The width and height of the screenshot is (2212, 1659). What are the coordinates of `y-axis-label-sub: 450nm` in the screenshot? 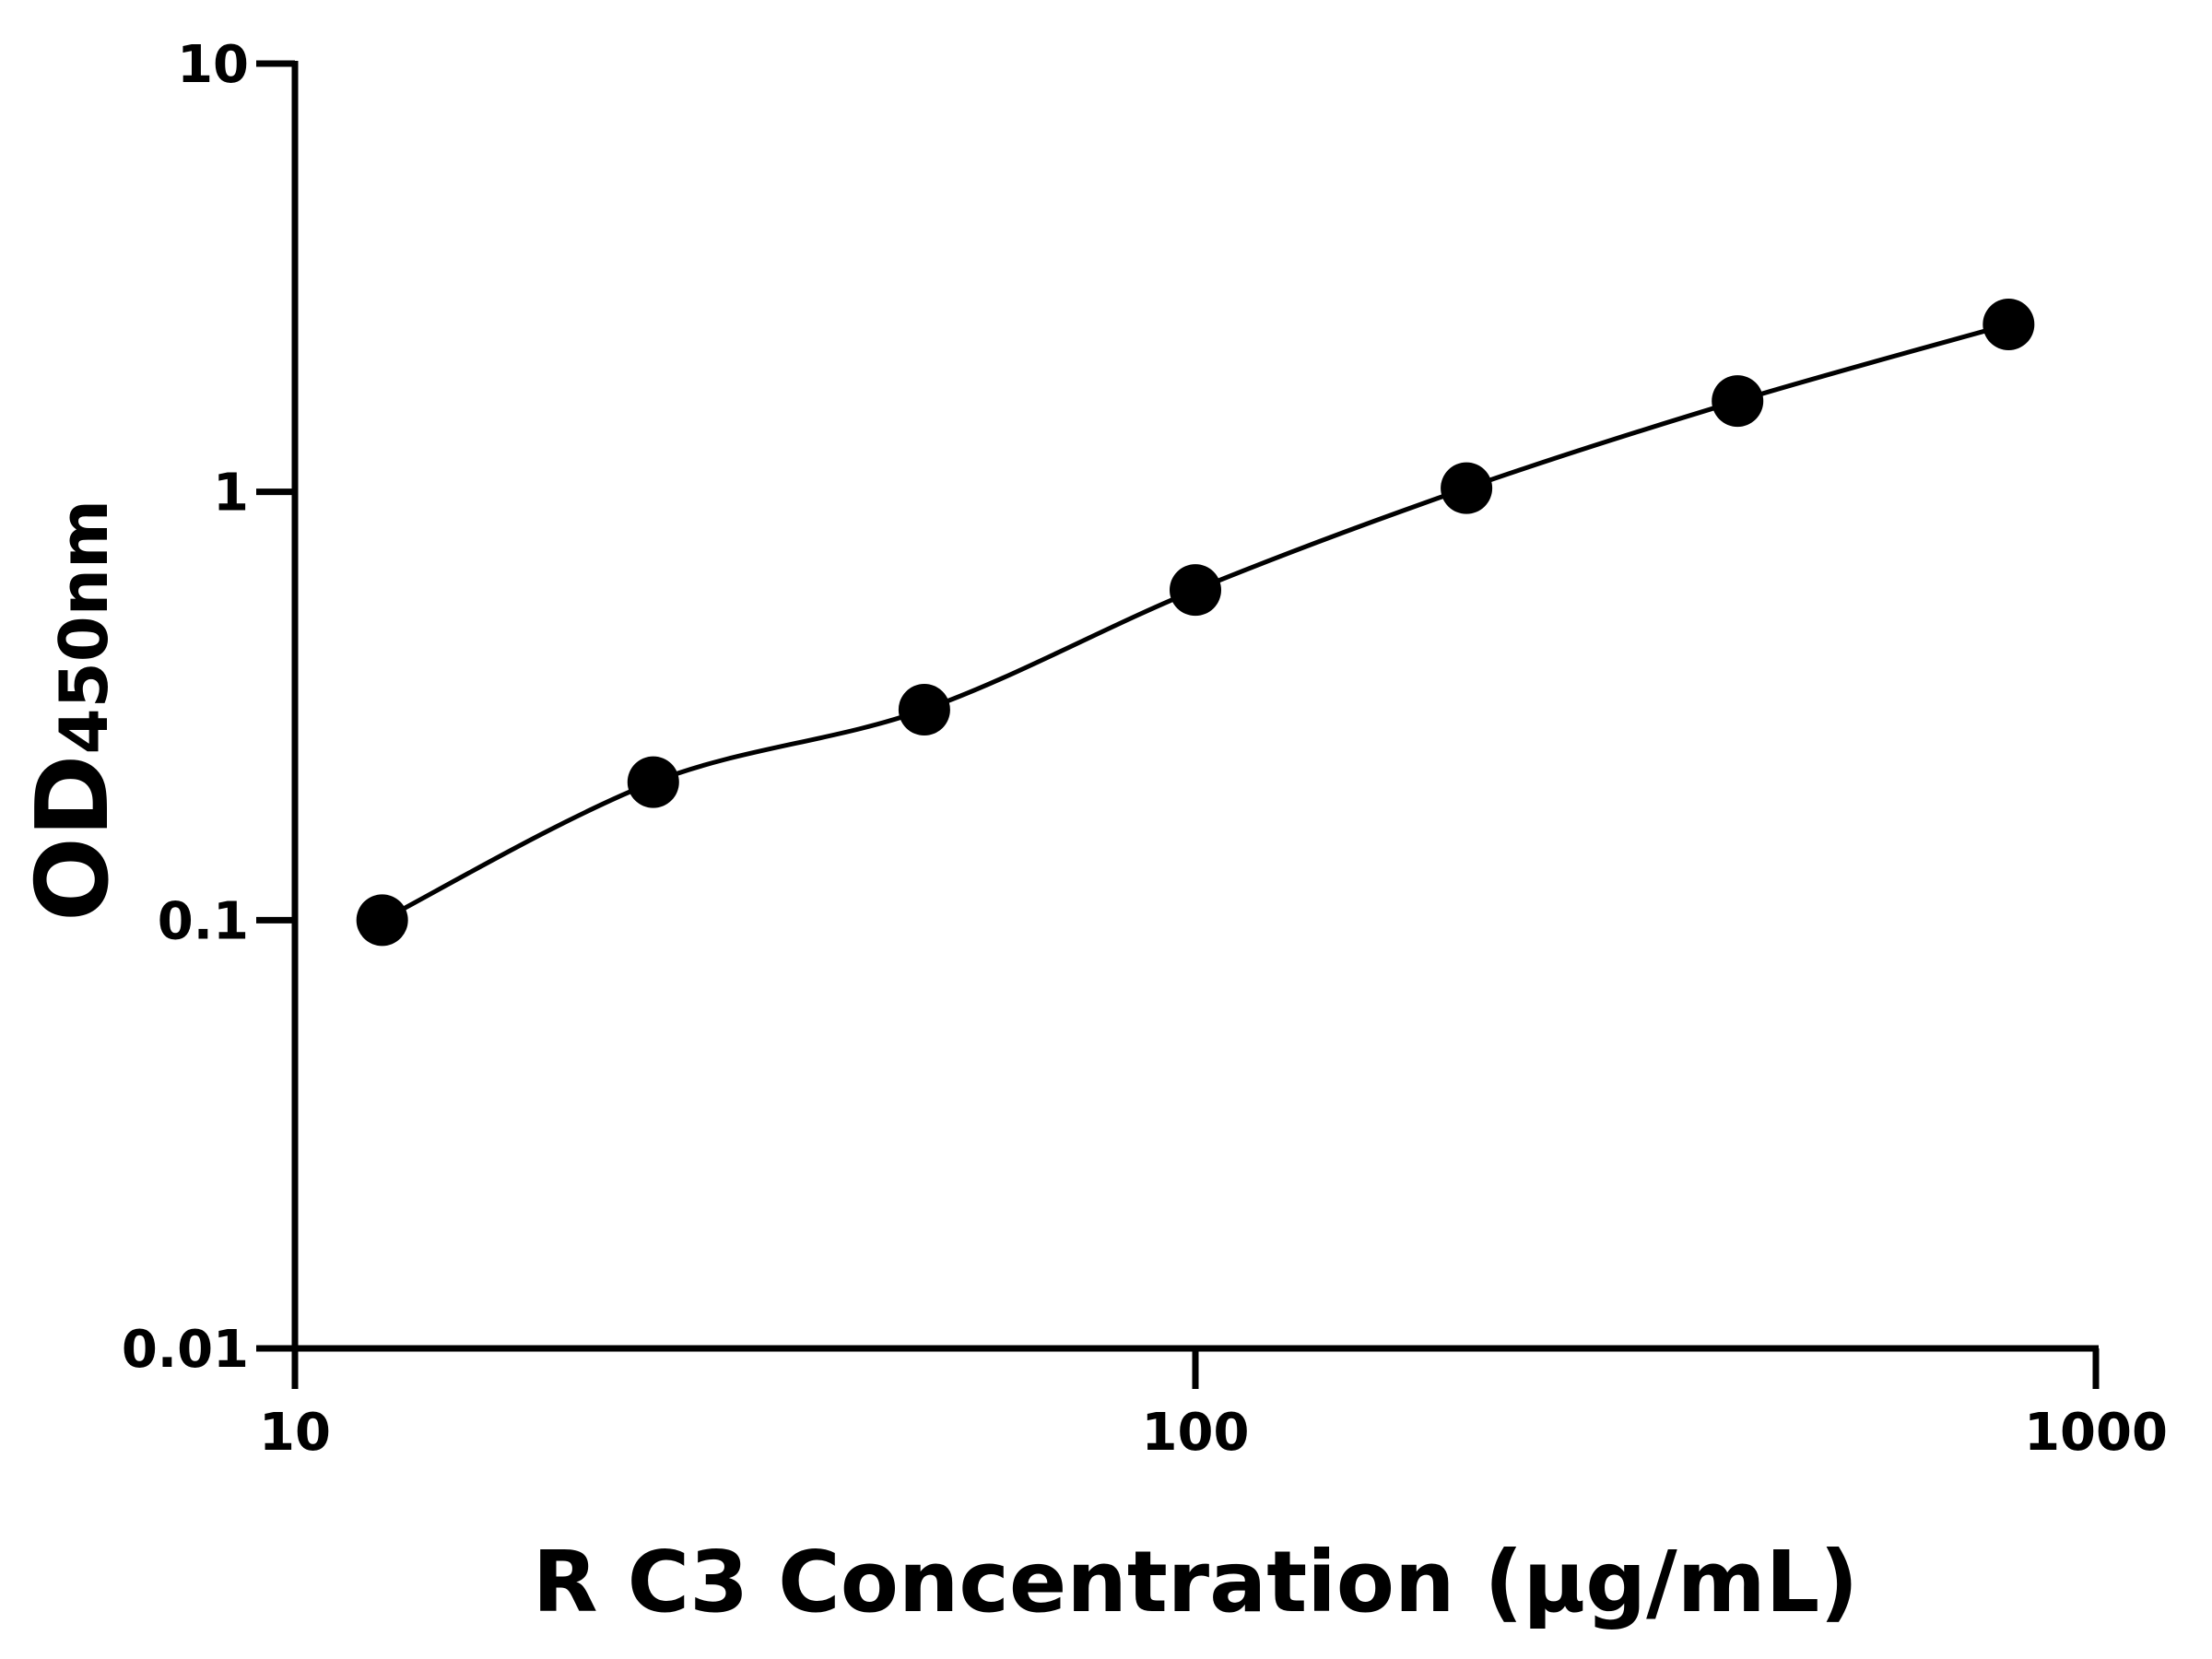 It's located at (84, 627).